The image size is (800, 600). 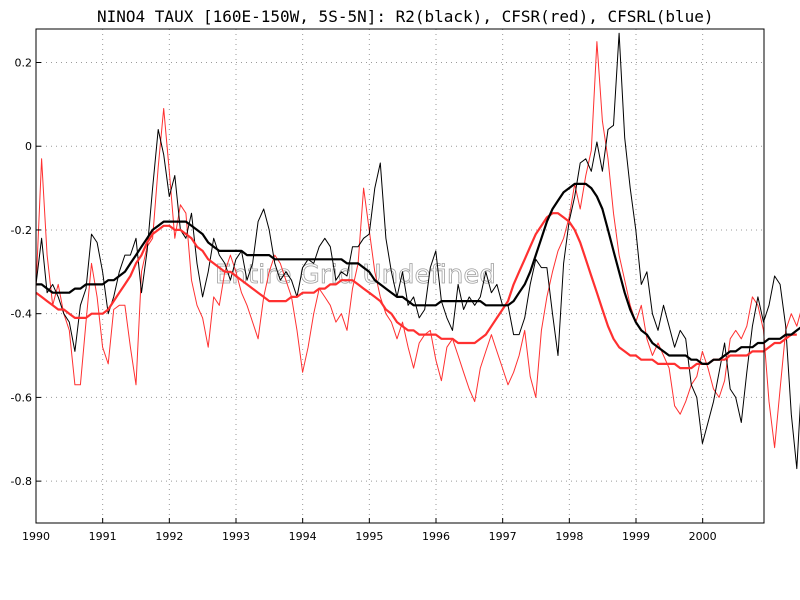 What do you see at coordinates (24, 62) in the screenshot?
I see `y-tick-label: 0.2` at bounding box center [24, 62].